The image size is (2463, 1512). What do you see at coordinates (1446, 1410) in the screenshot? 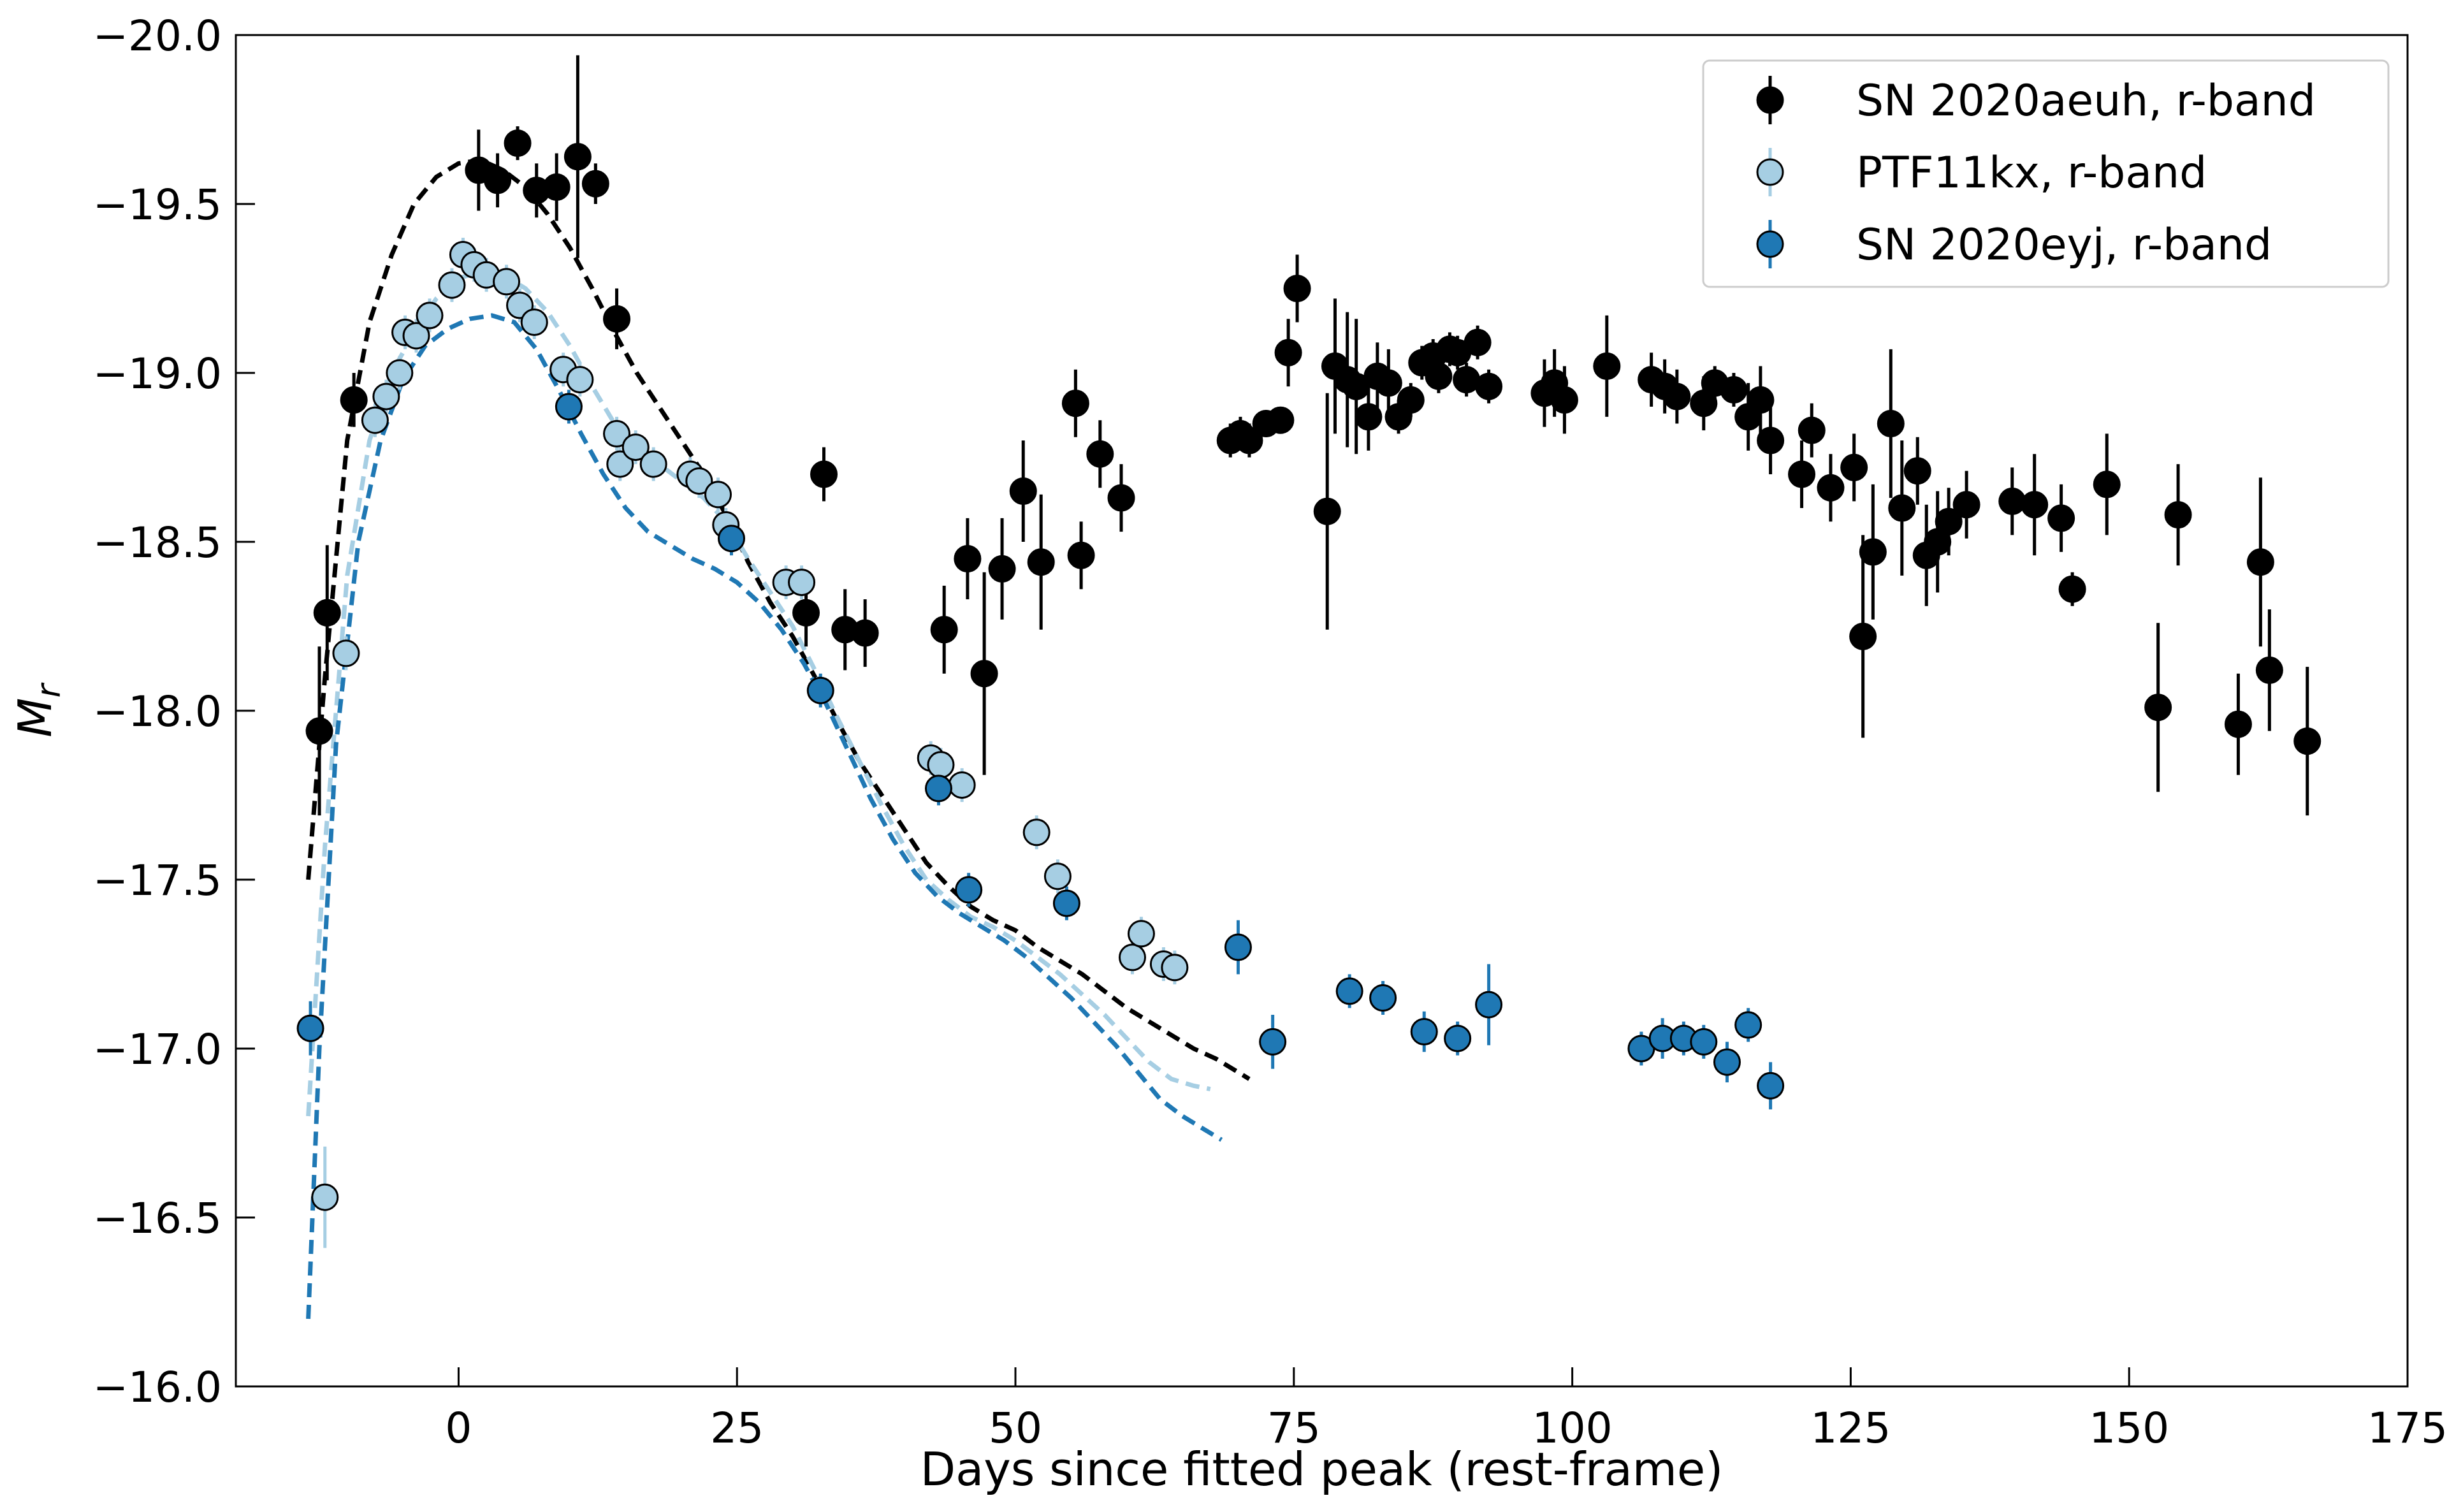
I see `x-axis-ticks: 0 25 50 75 100 125 150 175` at bounding box center [1446, 1410].